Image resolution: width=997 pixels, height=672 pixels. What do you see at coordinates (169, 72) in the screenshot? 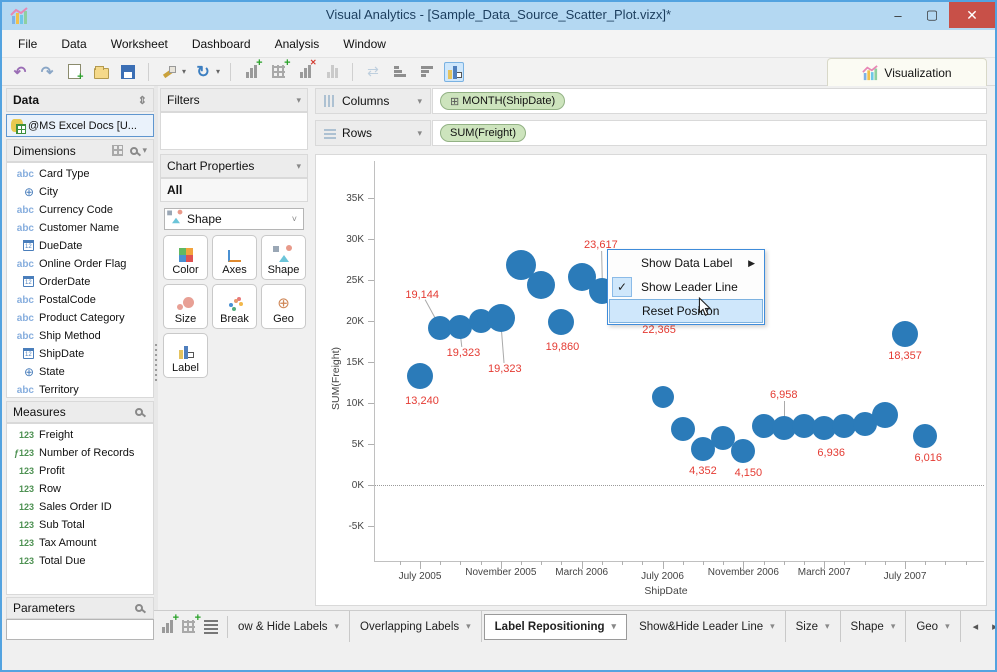
I see `connect-data-icon` at bounding box center [169, 72].